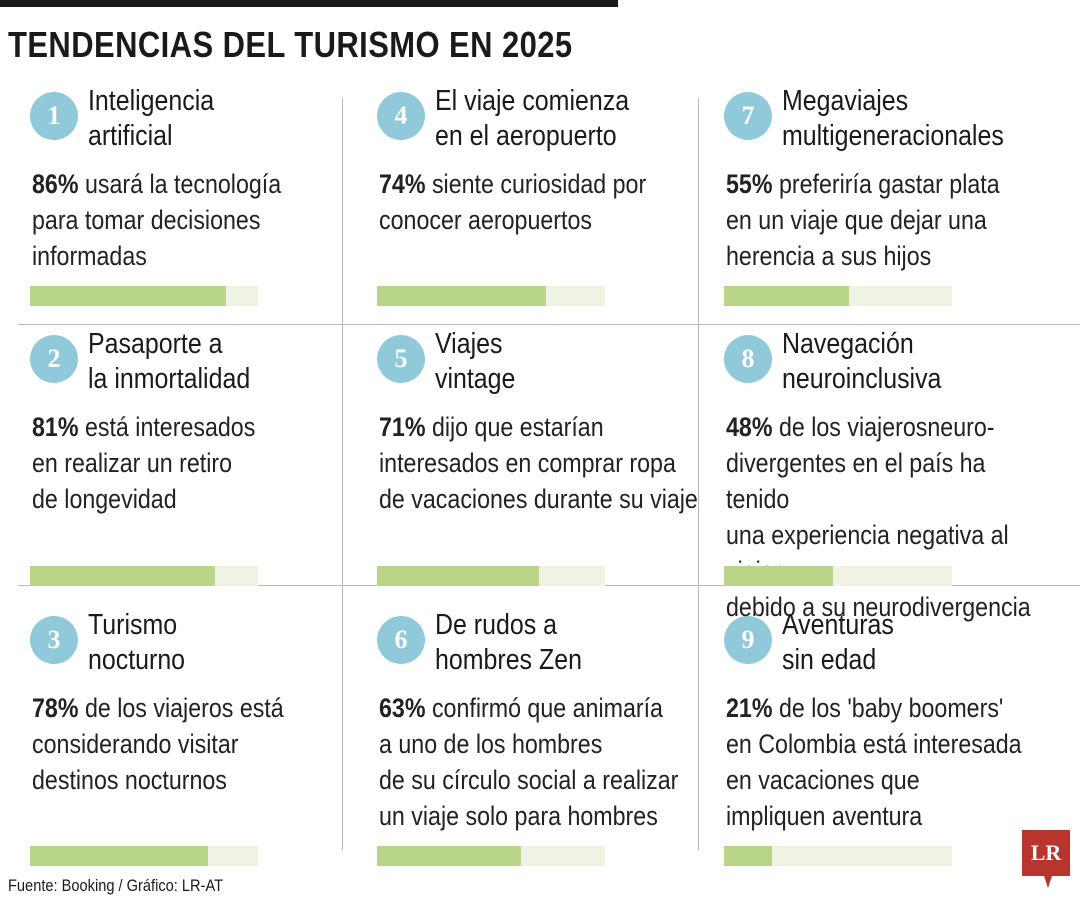 The height and width of the screenshot is (900, 1080). What do you see at coordinates (848, 344) in the screenshot?
I see `trend-title-line: Navegación` at bounding box center [848, 344].